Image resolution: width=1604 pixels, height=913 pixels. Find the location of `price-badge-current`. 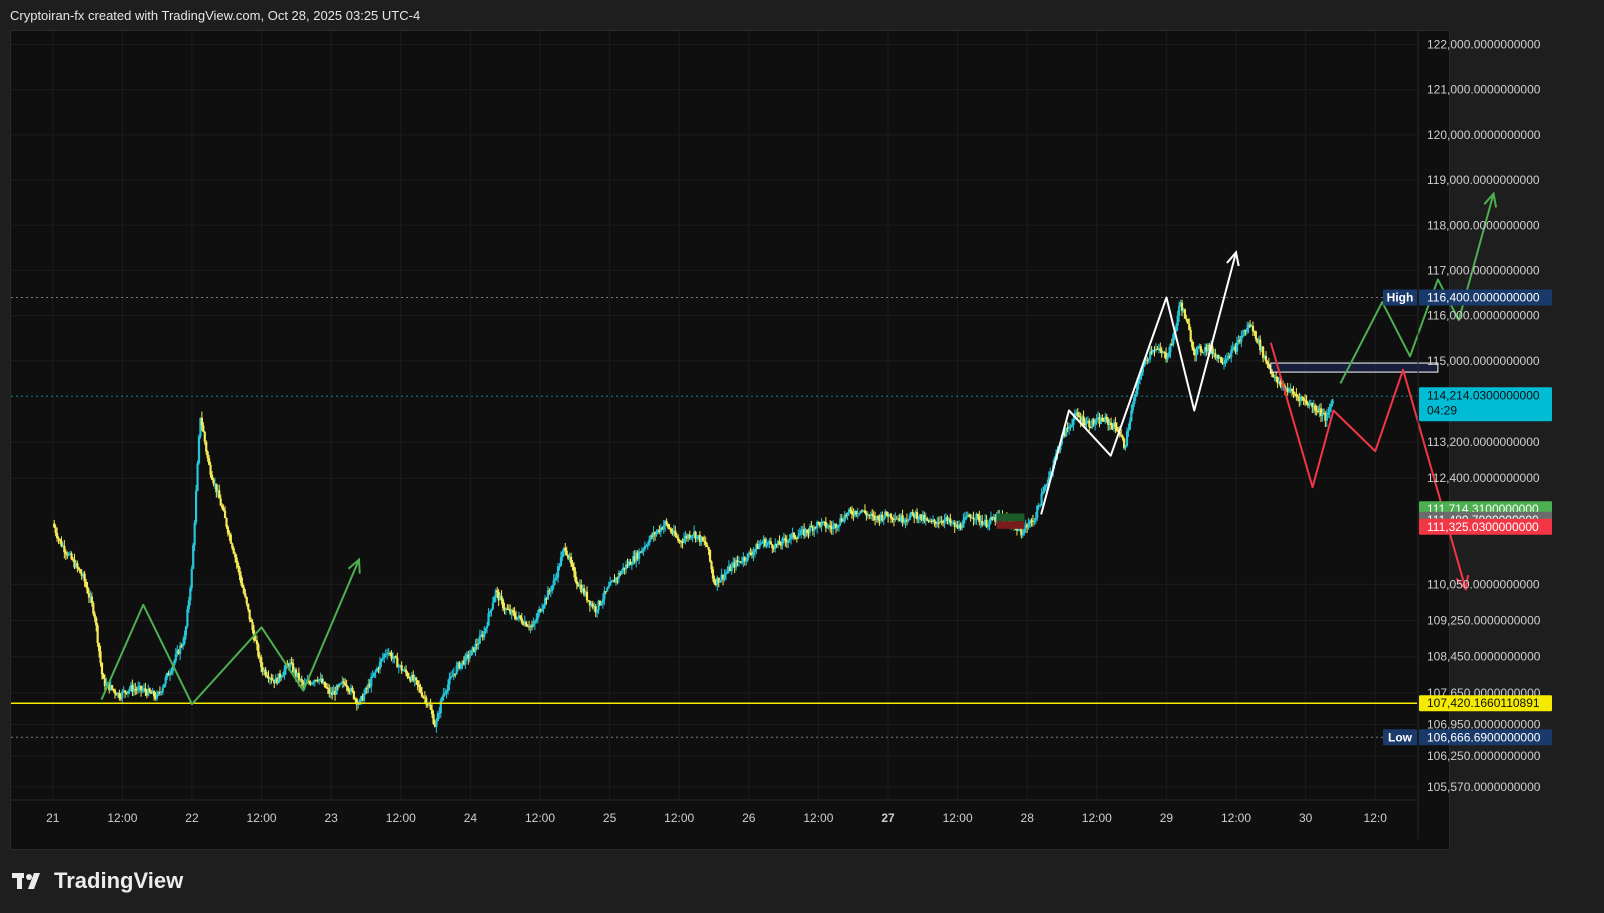

price-badge-current is located at coordinates (1485, 404).